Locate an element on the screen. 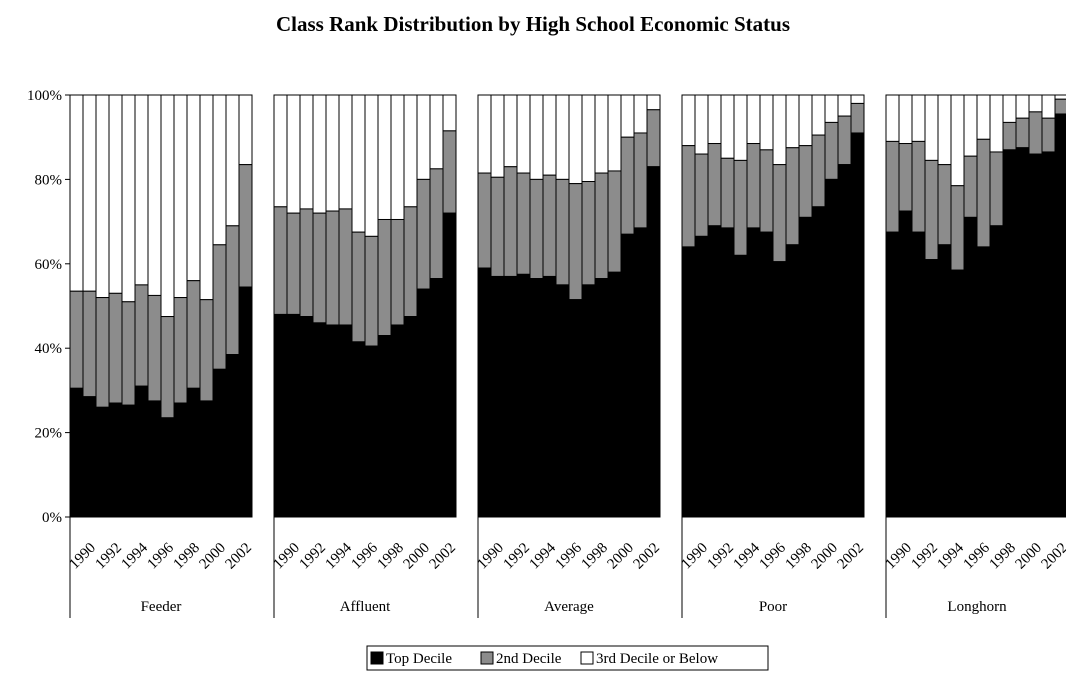 This screenshot has width=1066, height=673. y-tick-label: 100% is located at coordinates (44, 96).